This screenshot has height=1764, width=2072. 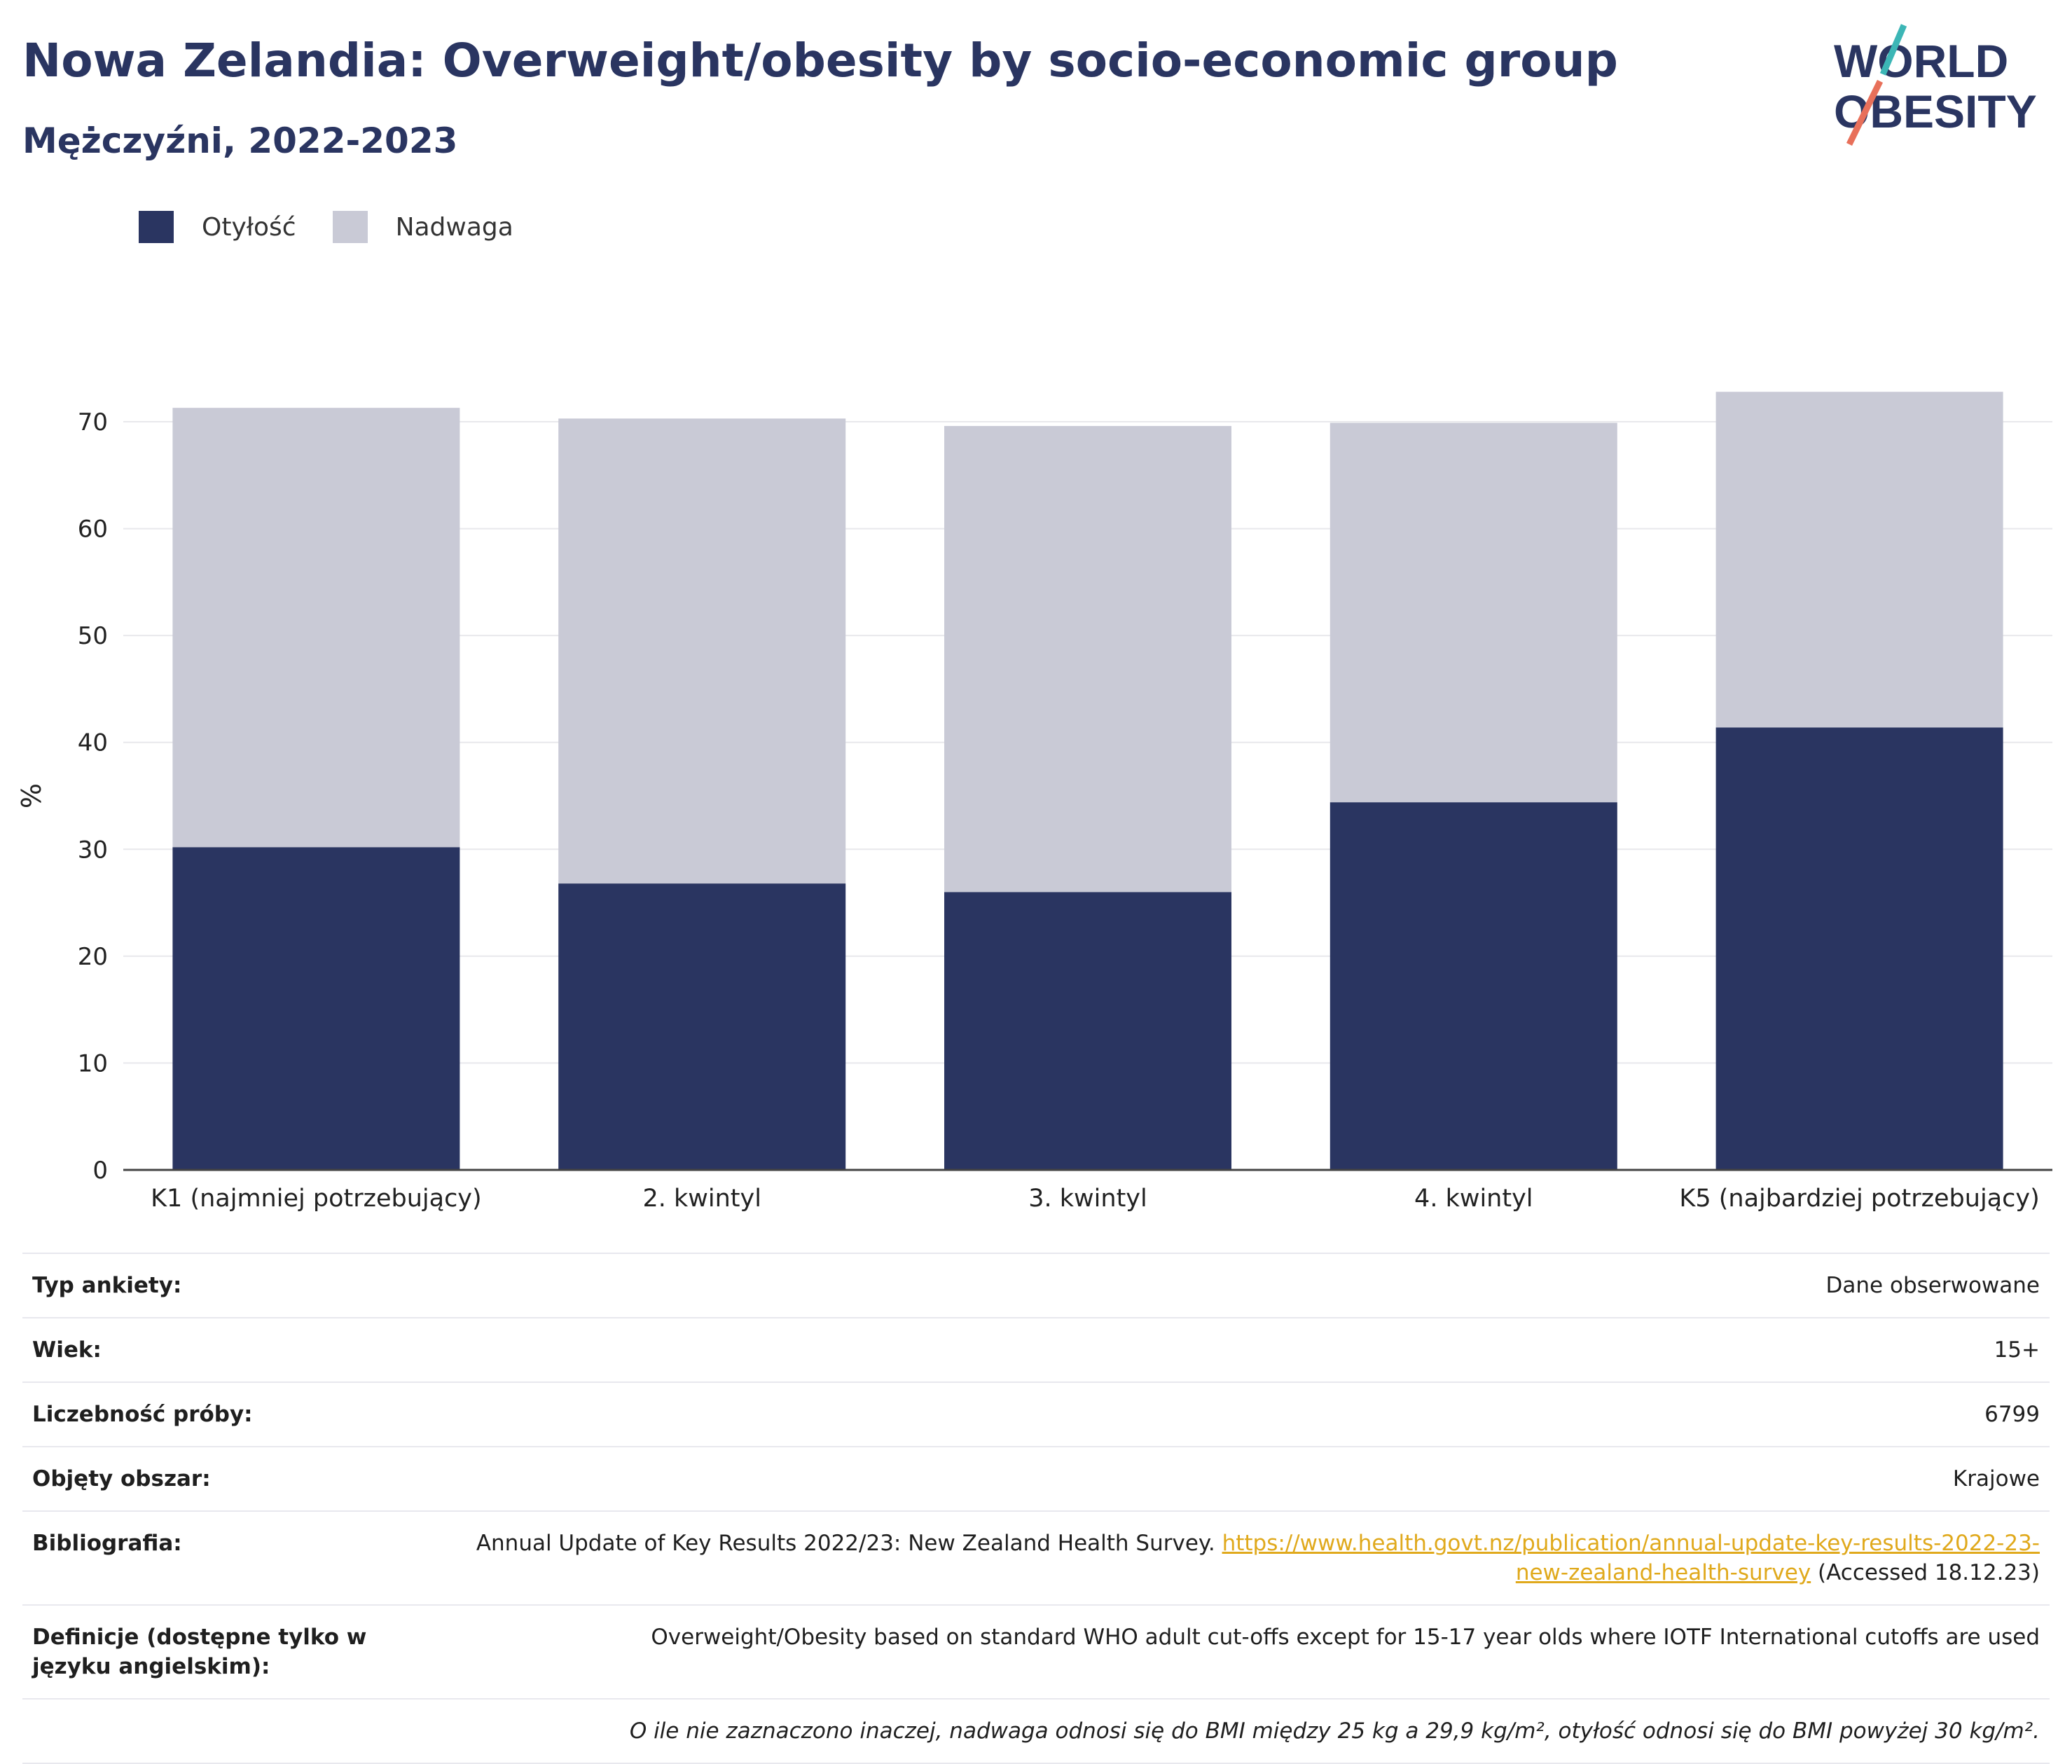 I want to click on legend-item-overweight: Nadwaga, so click(x=423, y=227).